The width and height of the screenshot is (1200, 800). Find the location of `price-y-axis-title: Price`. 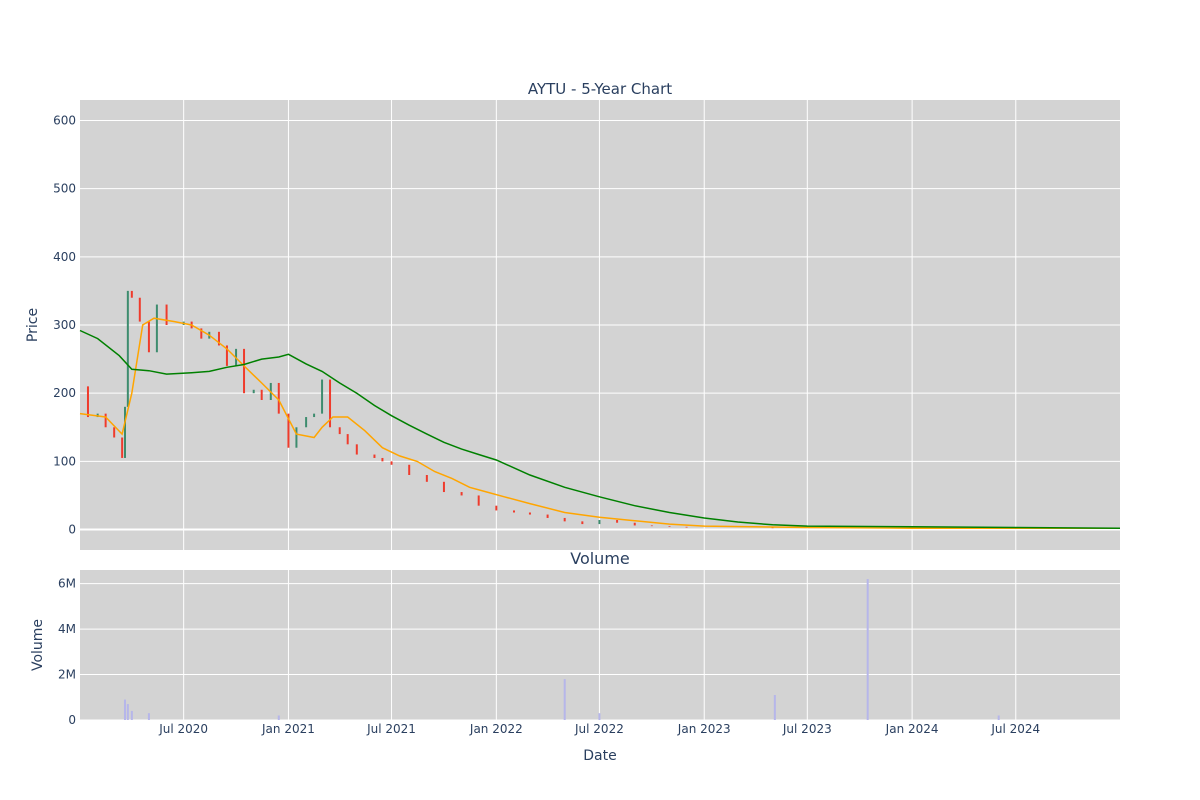

price-y-axis-title: Price is located at coordinates (33, 325).